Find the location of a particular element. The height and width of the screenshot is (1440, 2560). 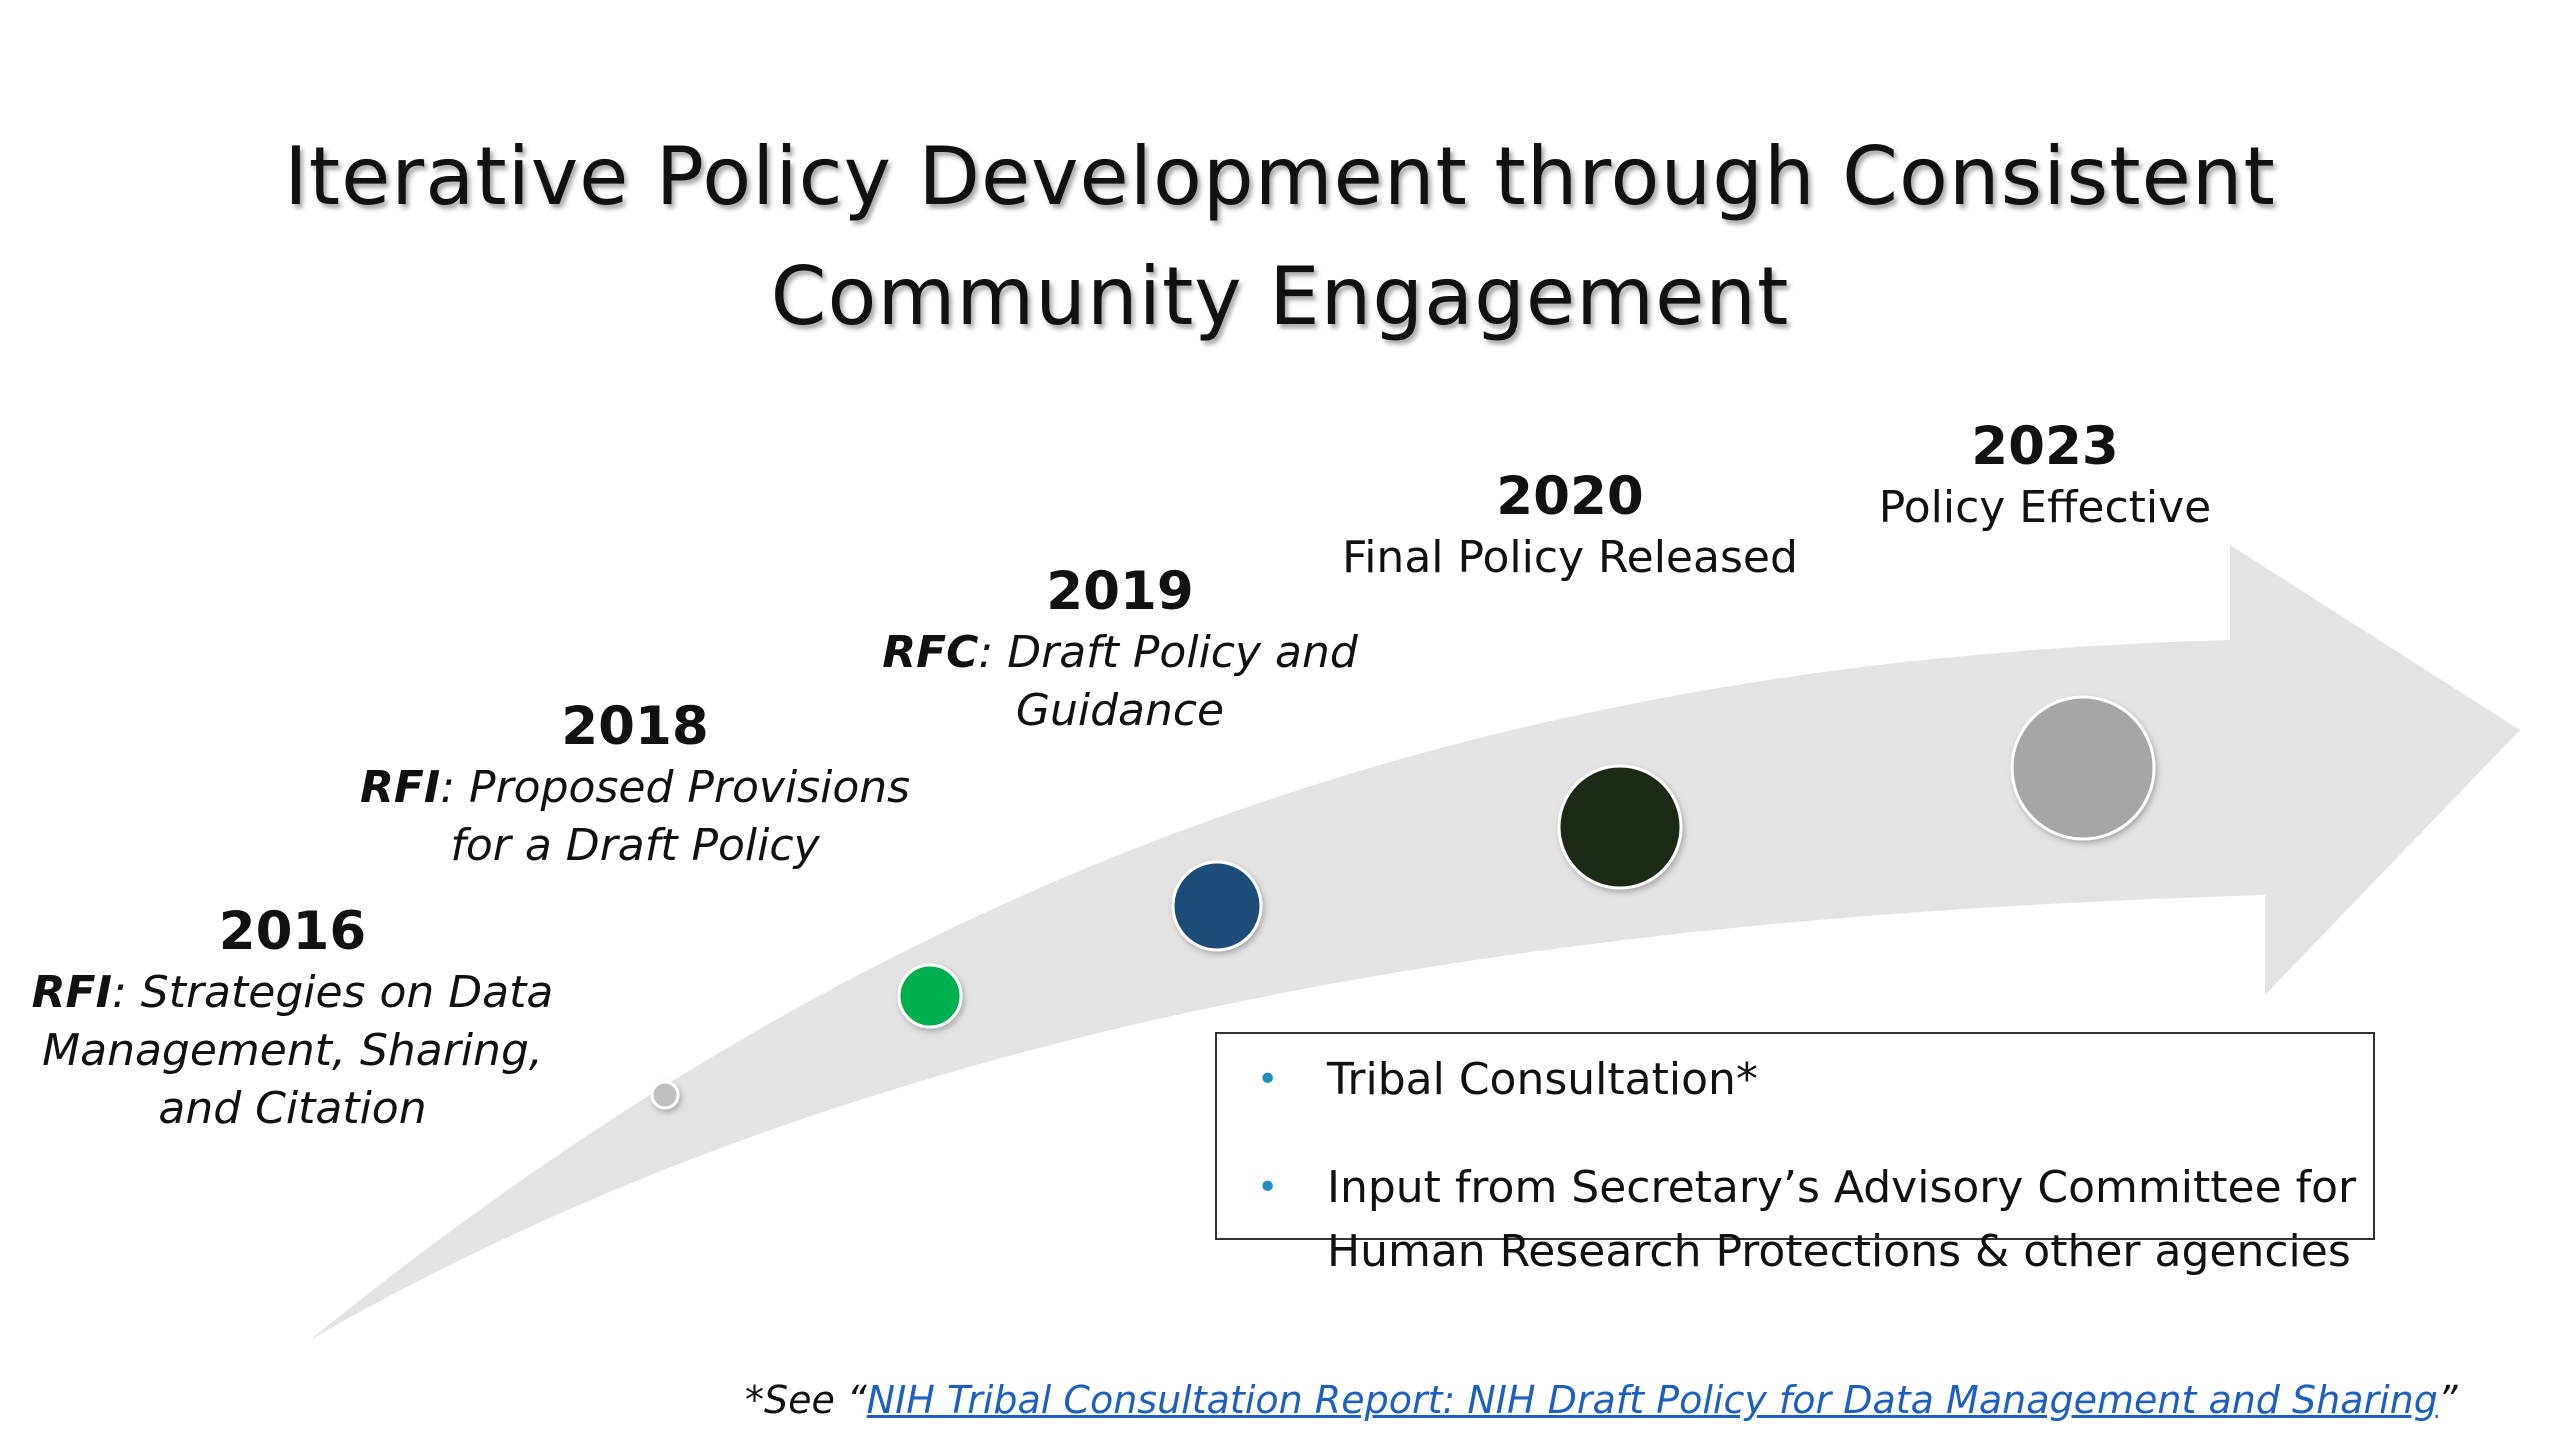

milestone-description: RFI: Strategies on Data is located at coordinates (292, 993).